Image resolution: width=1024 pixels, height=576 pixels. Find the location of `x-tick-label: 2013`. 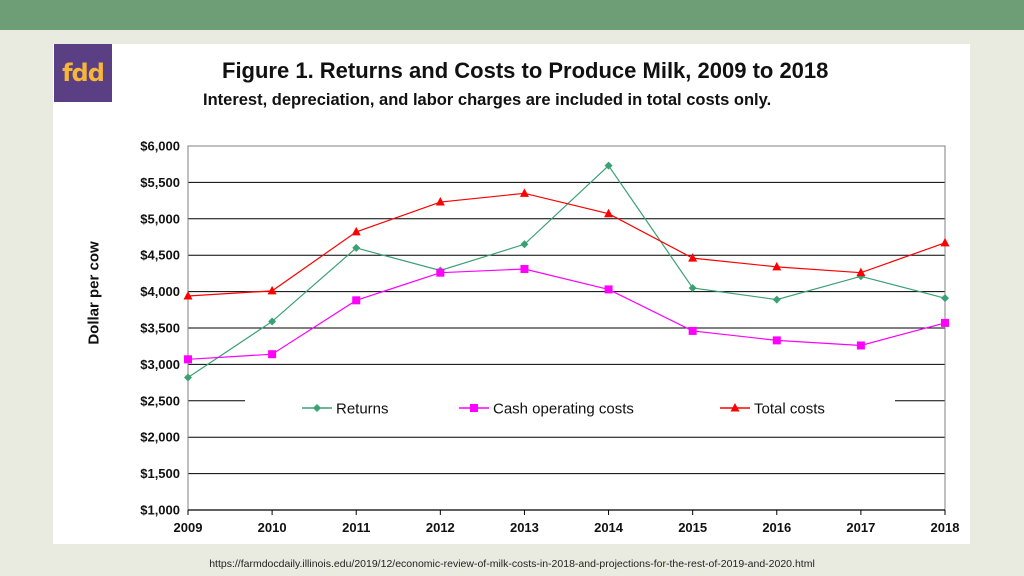

x-tick-label: 2013 is located at coordinates (524, 527).